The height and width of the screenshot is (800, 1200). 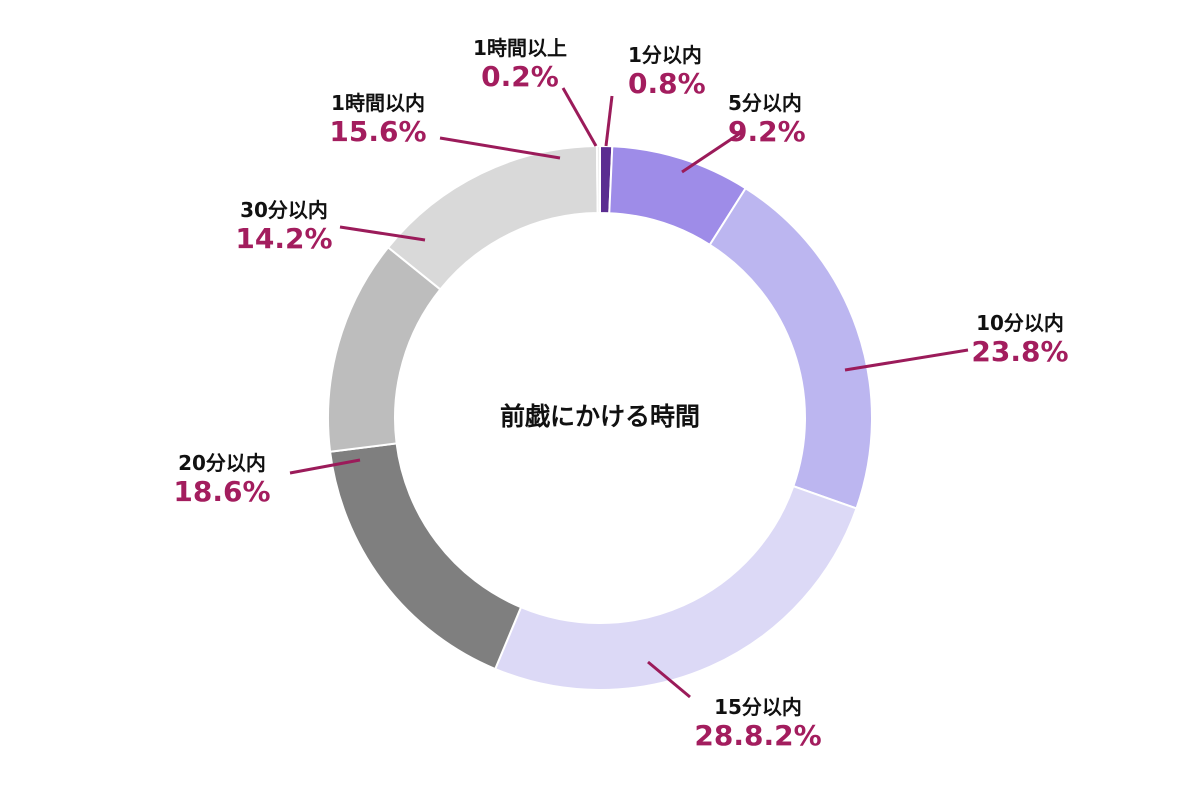 I want to click on chart-title: 前戯にかける時間, so click(x=600, y=416).